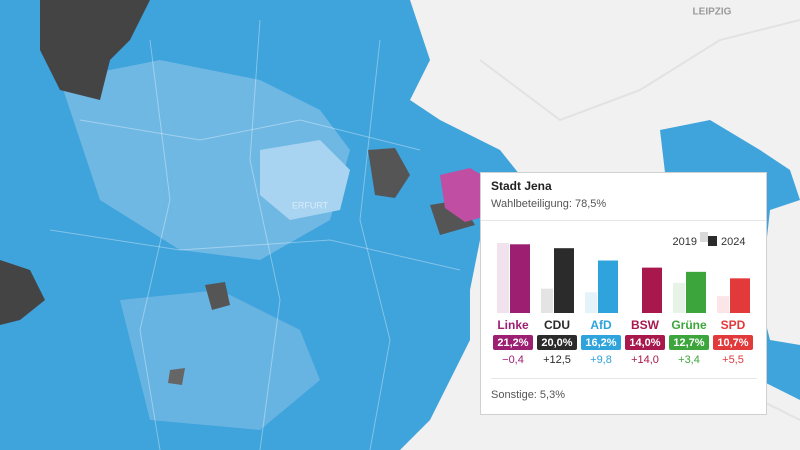  What do you see at coordinates (645, 325) in the screenshot?
I see `party-name: BSW` at bounding box center [645, 325].